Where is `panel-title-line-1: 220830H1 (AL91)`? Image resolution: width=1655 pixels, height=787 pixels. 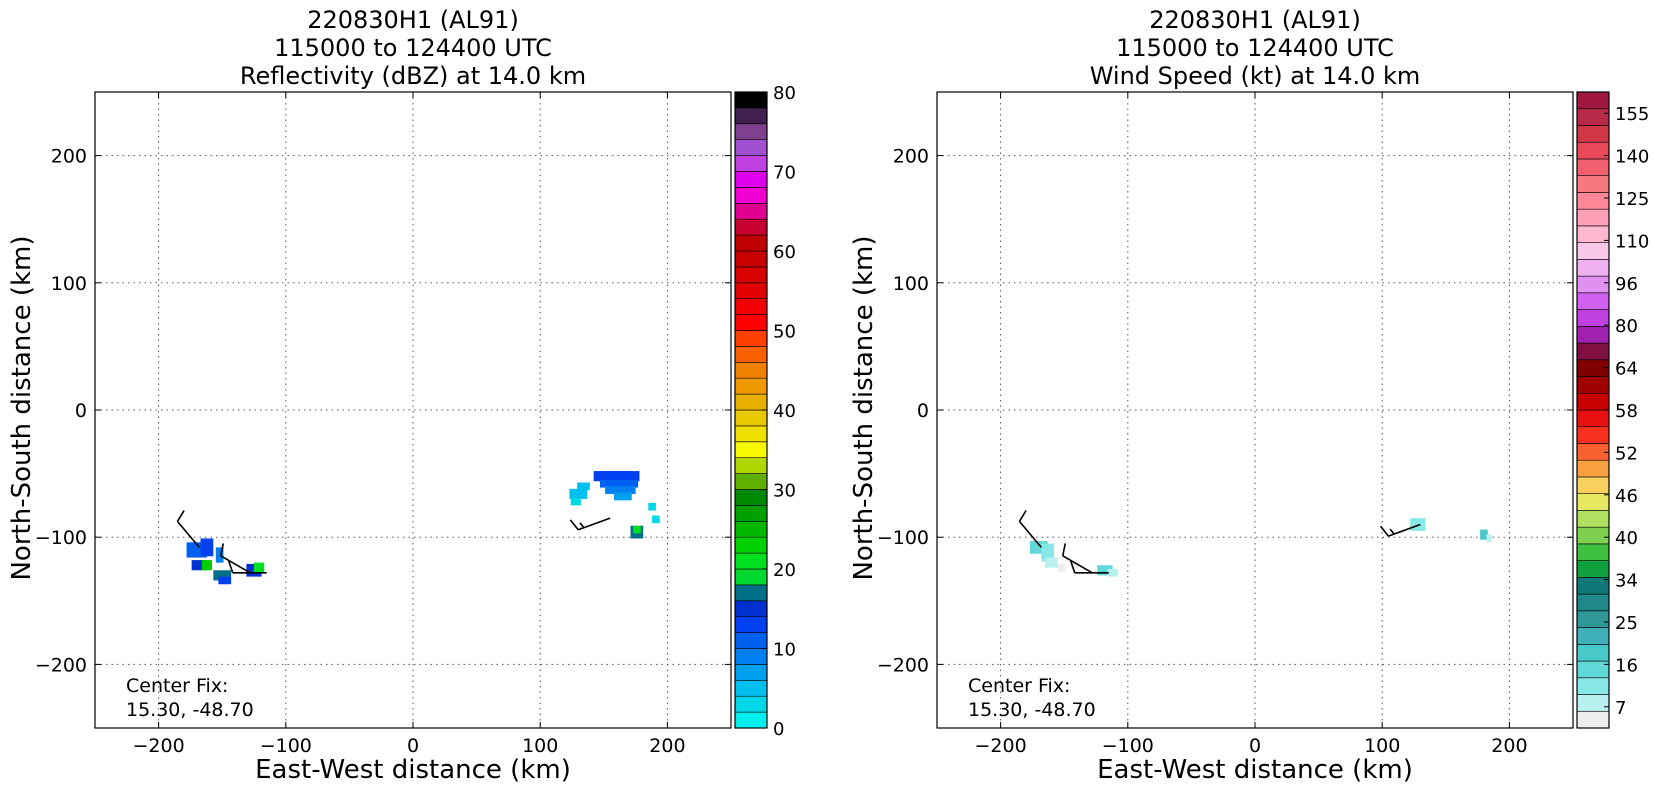 panel-title-line-1: 220830H1 (AL91) is located at coordinates (413, 20).